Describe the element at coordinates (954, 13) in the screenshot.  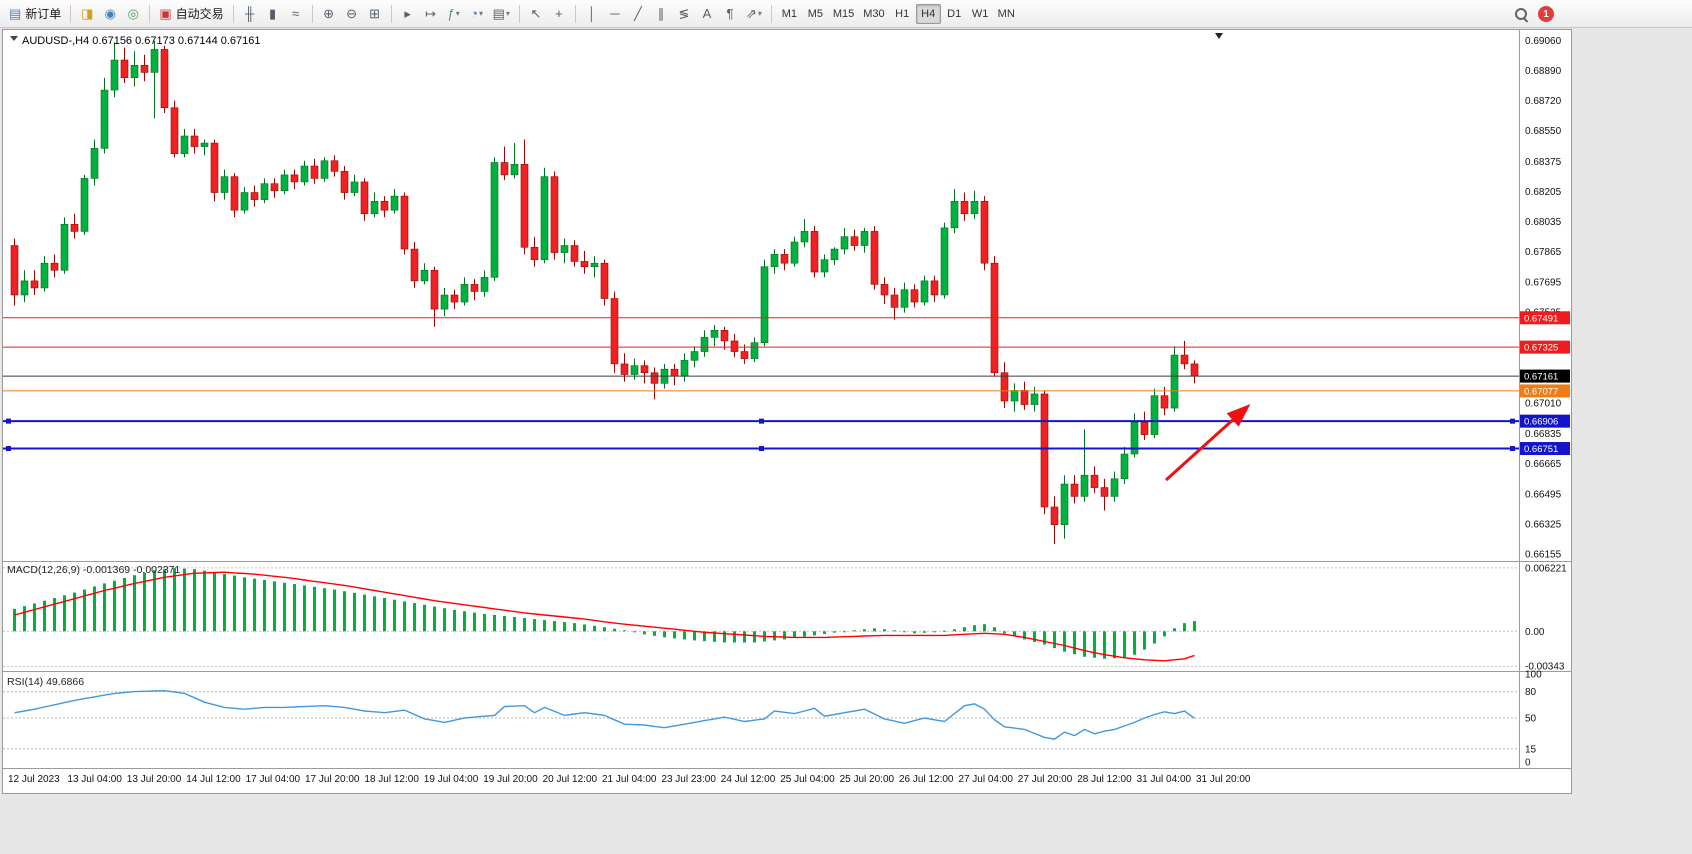
I see `timeframe-d1: D1` at that location.